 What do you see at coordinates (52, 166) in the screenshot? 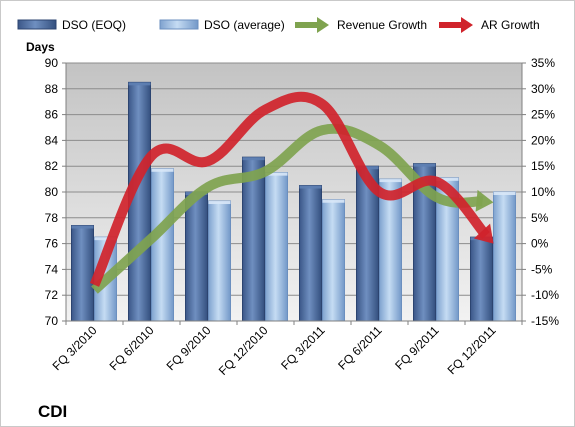
I see `left-tick-label: 82` at bounding box center [52, 166].